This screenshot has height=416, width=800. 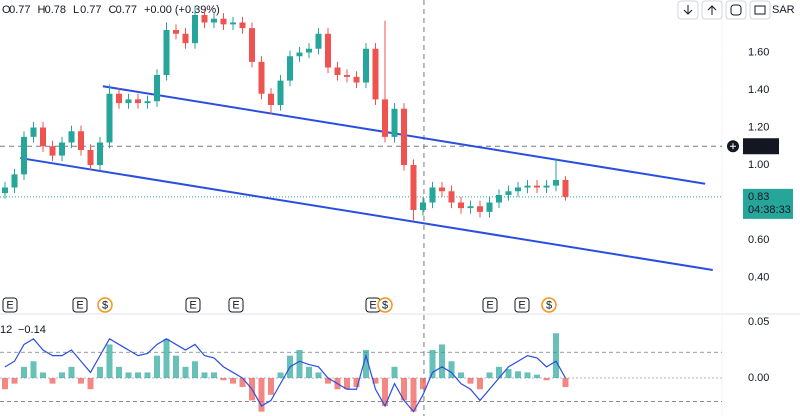 What do you see at coordinates (758, 378) in the screenshot?
I see `y-tick-label: 0.00` at bounding box center [758, 378].